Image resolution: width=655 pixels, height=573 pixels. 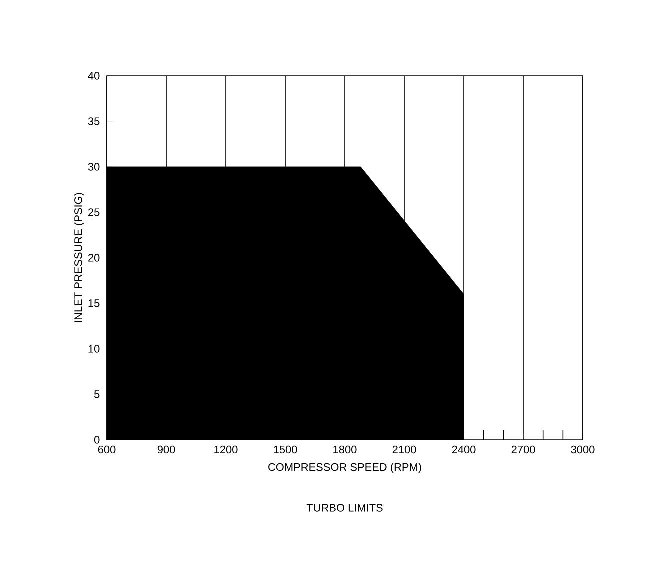 I want to click on x-axis-title: COMPRESSOR SPEED (RPM), so click(x=345, y=468).